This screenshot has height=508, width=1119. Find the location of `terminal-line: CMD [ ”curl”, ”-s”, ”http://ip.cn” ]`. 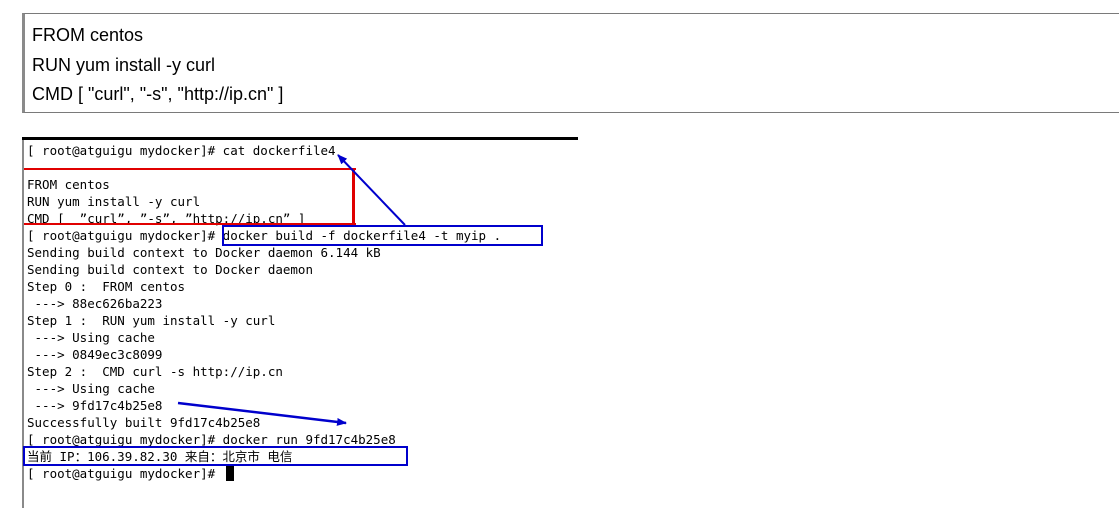

terminal-line: CMD [ ”curl”, ”-s”, ”http://ip.cn” ] is located at coordinates (166, 218).